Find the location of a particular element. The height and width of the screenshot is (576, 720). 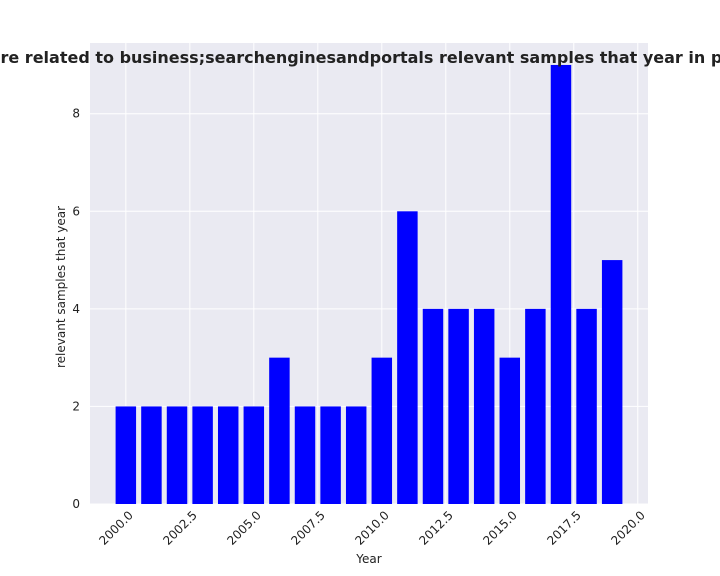

x-tick-label: 2020.0 is located at coordinates (628, 528).